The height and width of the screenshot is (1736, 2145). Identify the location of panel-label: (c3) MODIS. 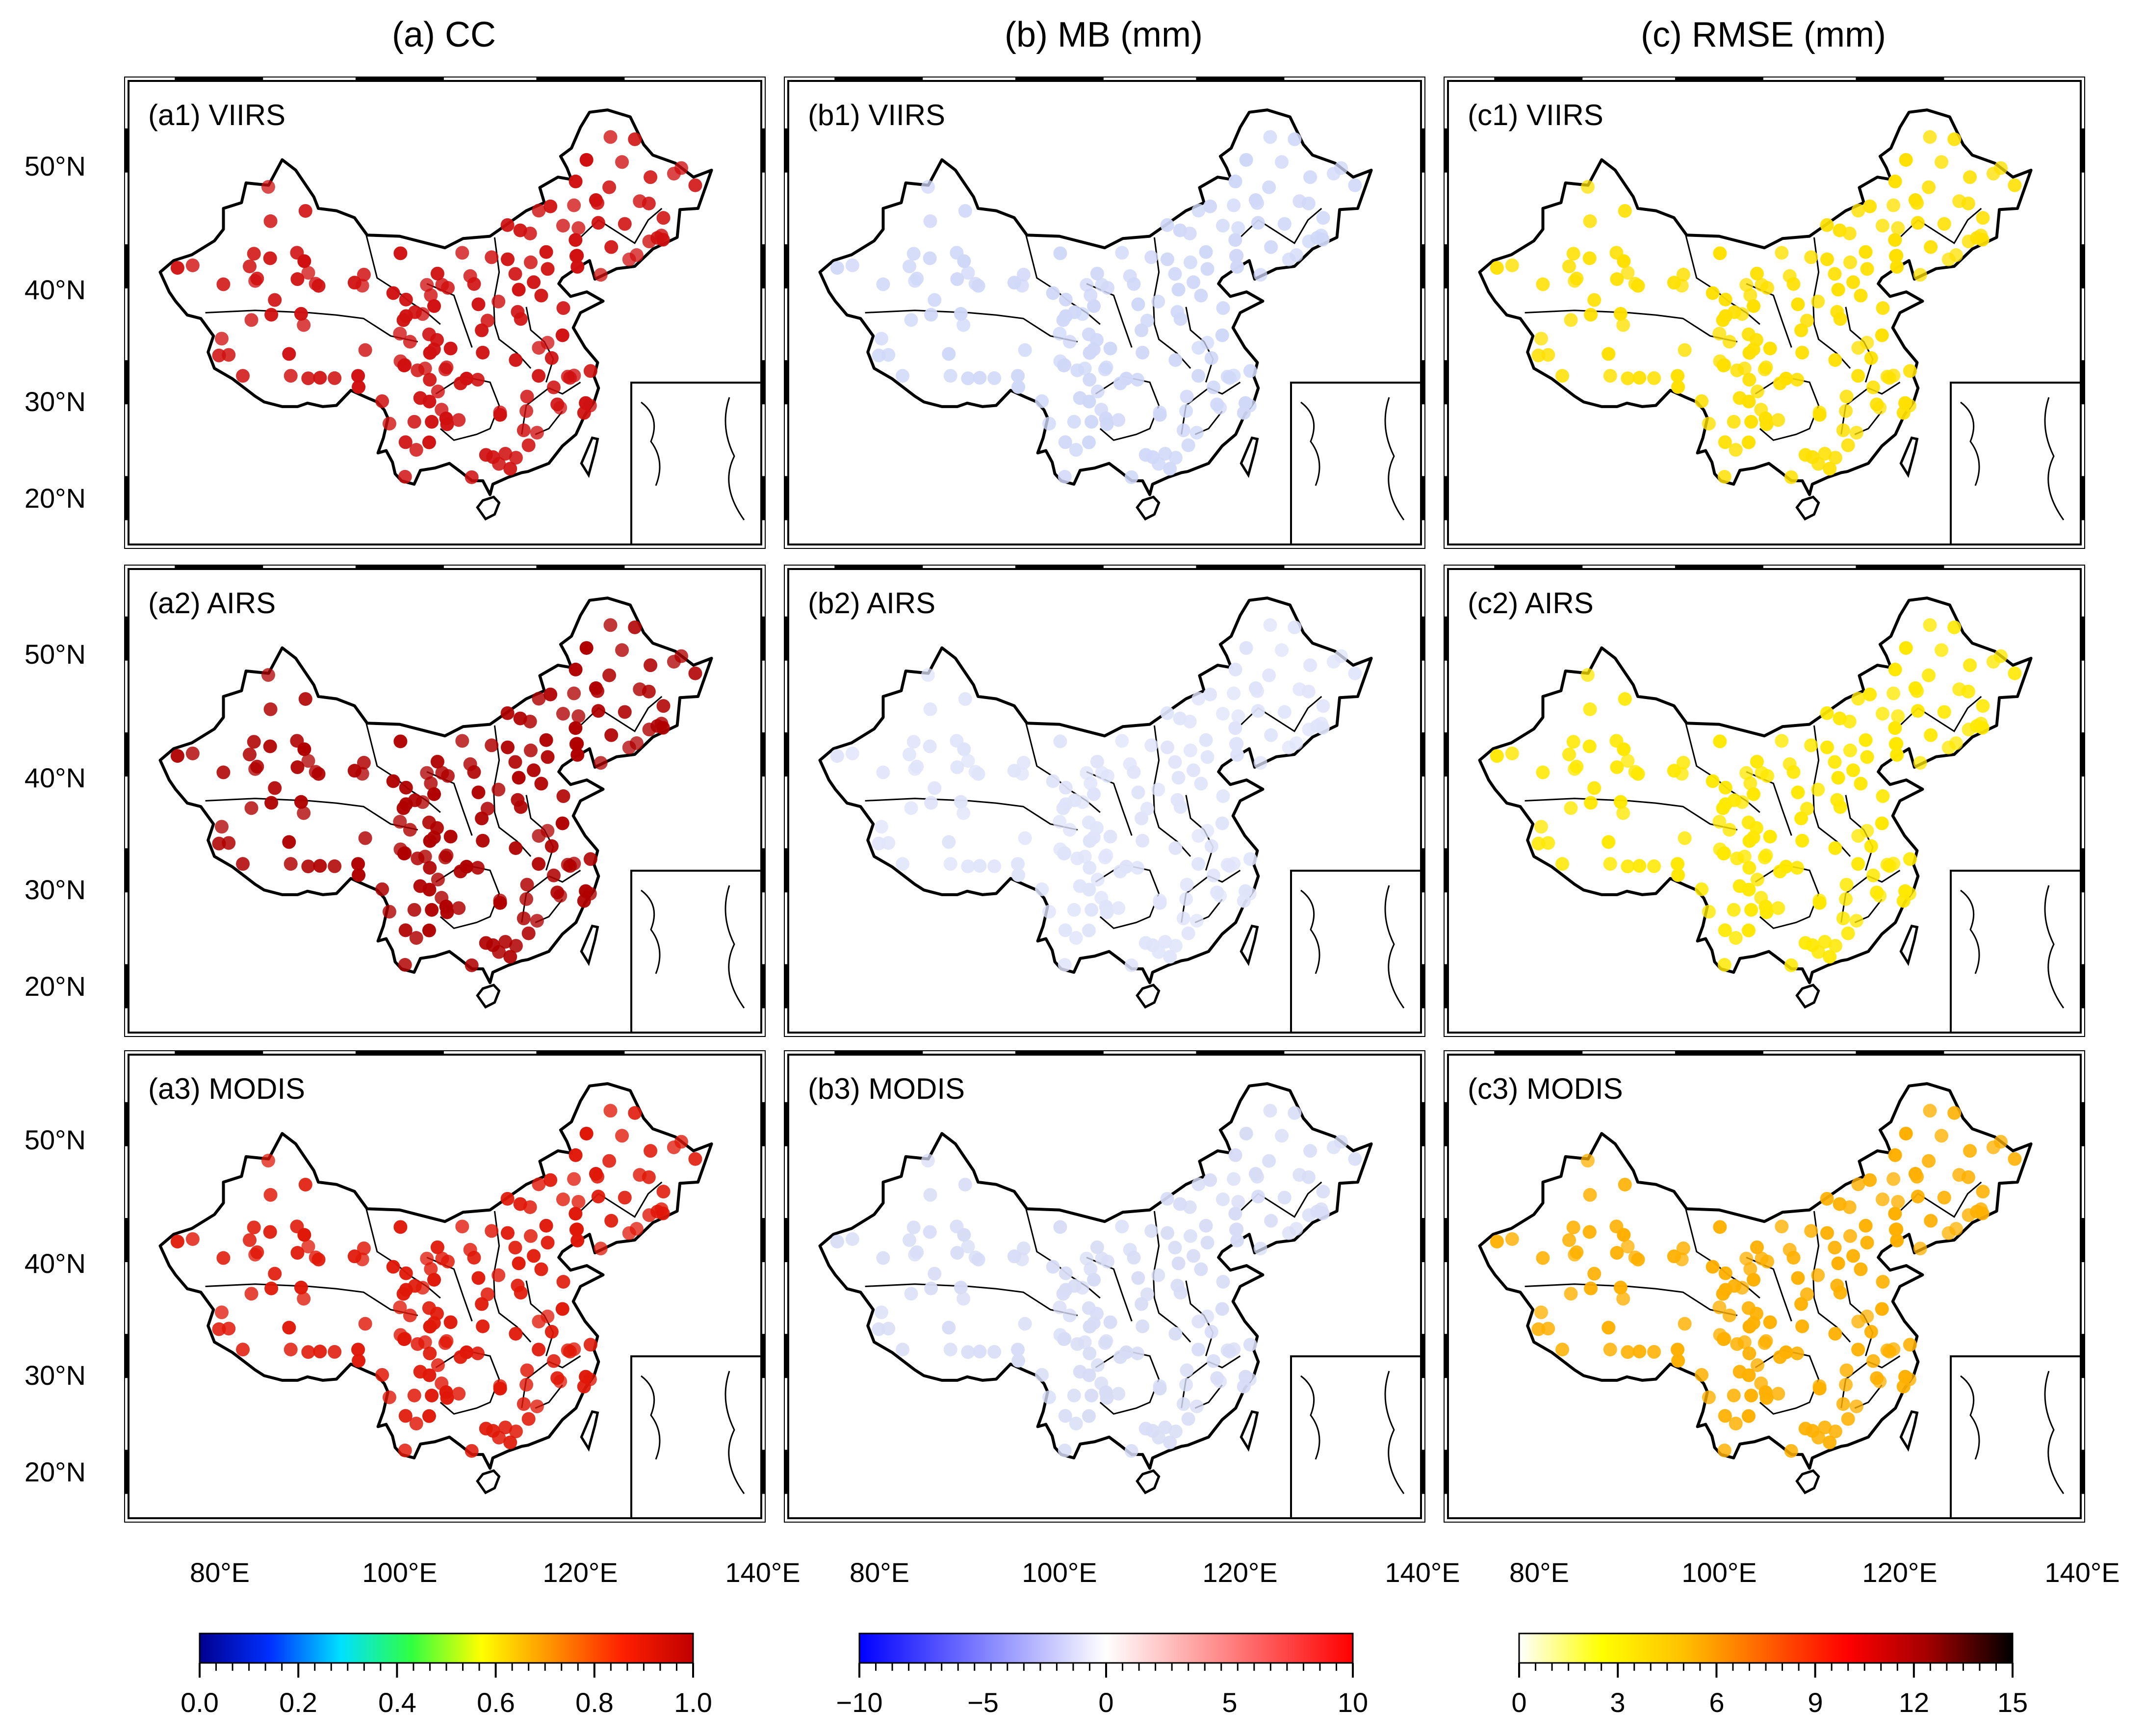
(1545, 1088).